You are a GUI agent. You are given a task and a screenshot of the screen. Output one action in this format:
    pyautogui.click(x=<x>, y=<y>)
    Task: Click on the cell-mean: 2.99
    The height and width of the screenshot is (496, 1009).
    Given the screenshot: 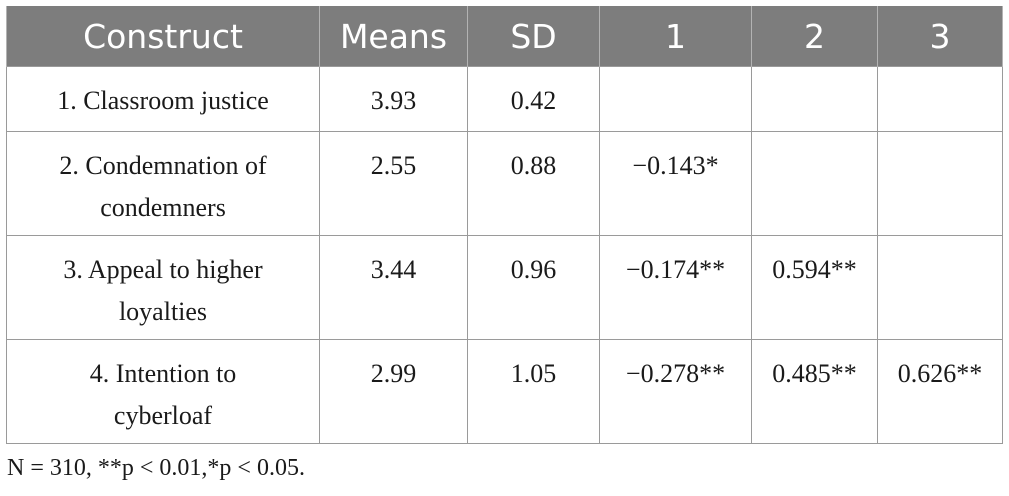 What is the action you would take?
    pyautogui.click(x=393, y=391)
    